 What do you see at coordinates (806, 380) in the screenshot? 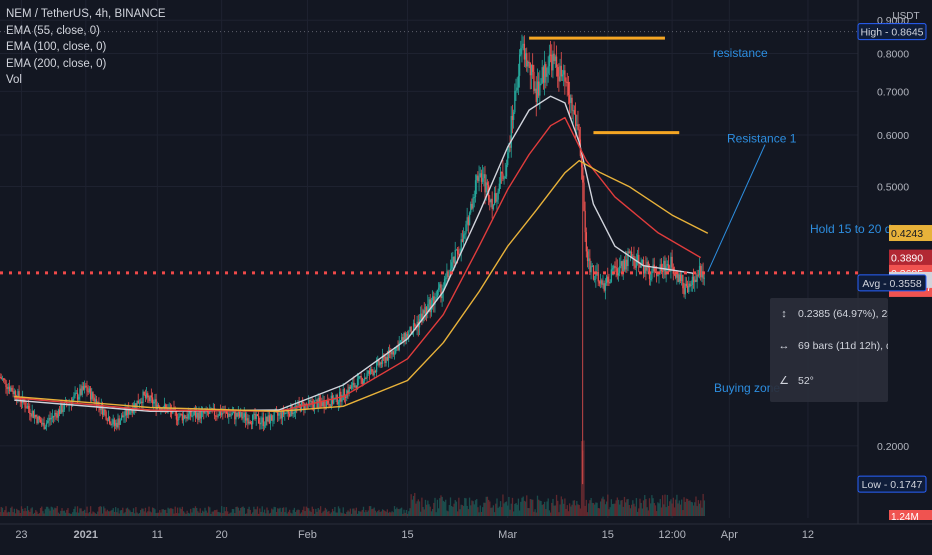
I see `measure-angle: 52°` at bounding box center [806, 380].